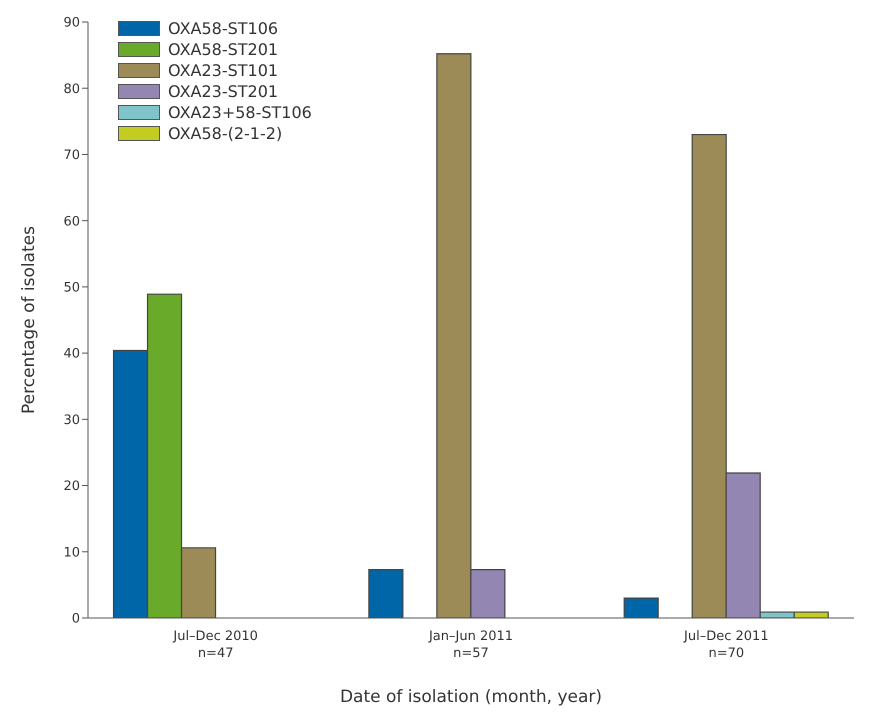 This screenshot has height=726, width=870. What do you see at coordinates (71, 89) in the screenshot?
I see `y-tick-label: 80` at bounding box center [71, 89].